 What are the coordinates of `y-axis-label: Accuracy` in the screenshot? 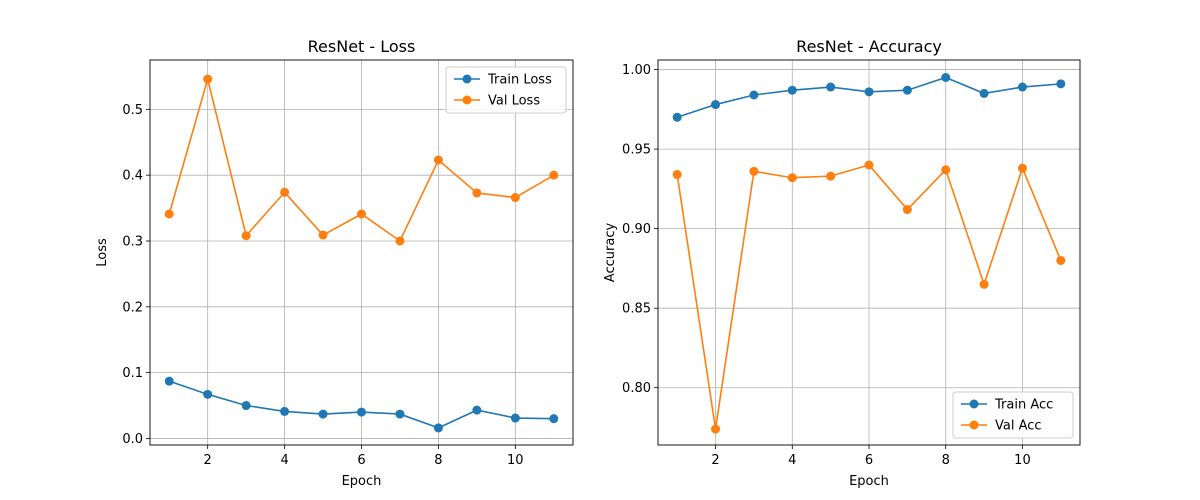 It's located at (610, 253).